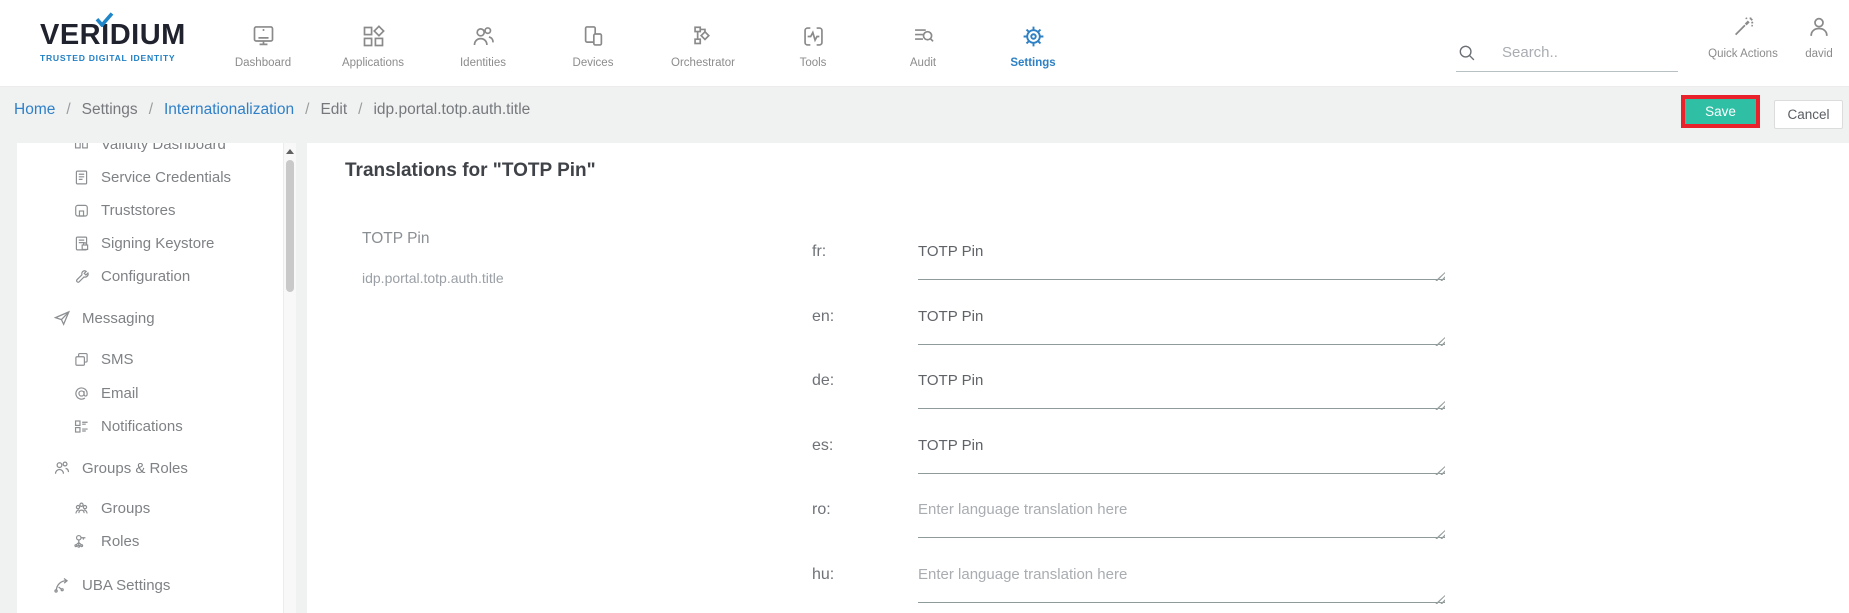 This screenshot has width=1849, height=613. I want to click on lang-label-es: es:, so click(823, 445).